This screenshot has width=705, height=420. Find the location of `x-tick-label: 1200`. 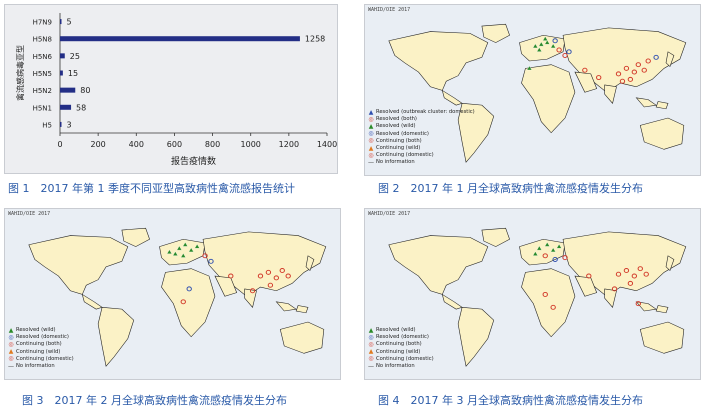

x-tick-label: 1200 is located at coordinates (289, 144).